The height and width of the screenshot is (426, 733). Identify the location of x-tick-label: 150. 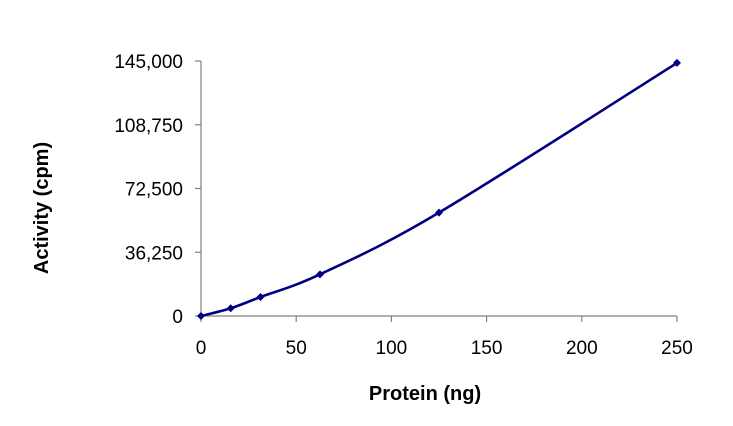
(487, 348).